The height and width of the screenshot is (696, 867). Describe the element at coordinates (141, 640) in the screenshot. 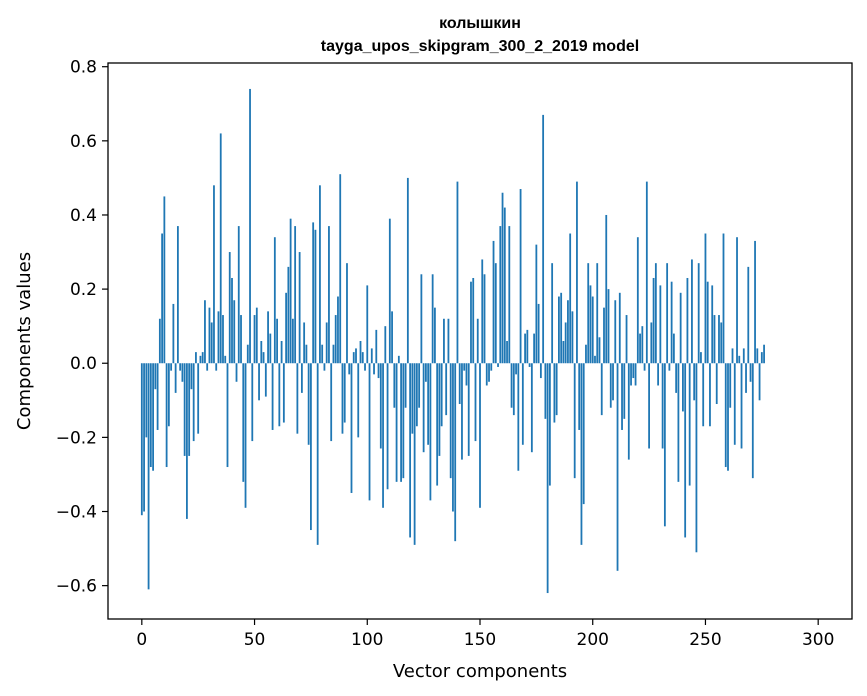

I see `x-tick-label: 0` at that location.